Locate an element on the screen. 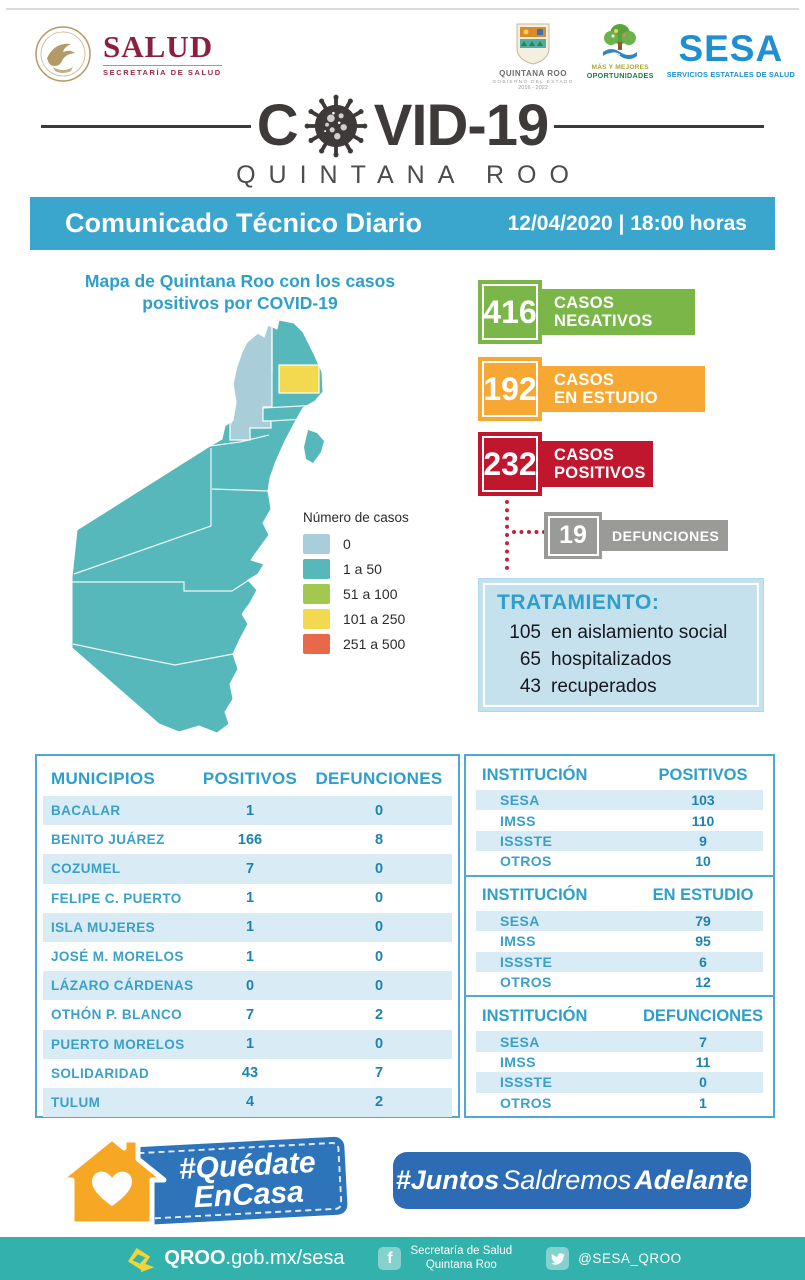  municipio-name: BENITO JUÁREZ is located at coordinates (108, 840).